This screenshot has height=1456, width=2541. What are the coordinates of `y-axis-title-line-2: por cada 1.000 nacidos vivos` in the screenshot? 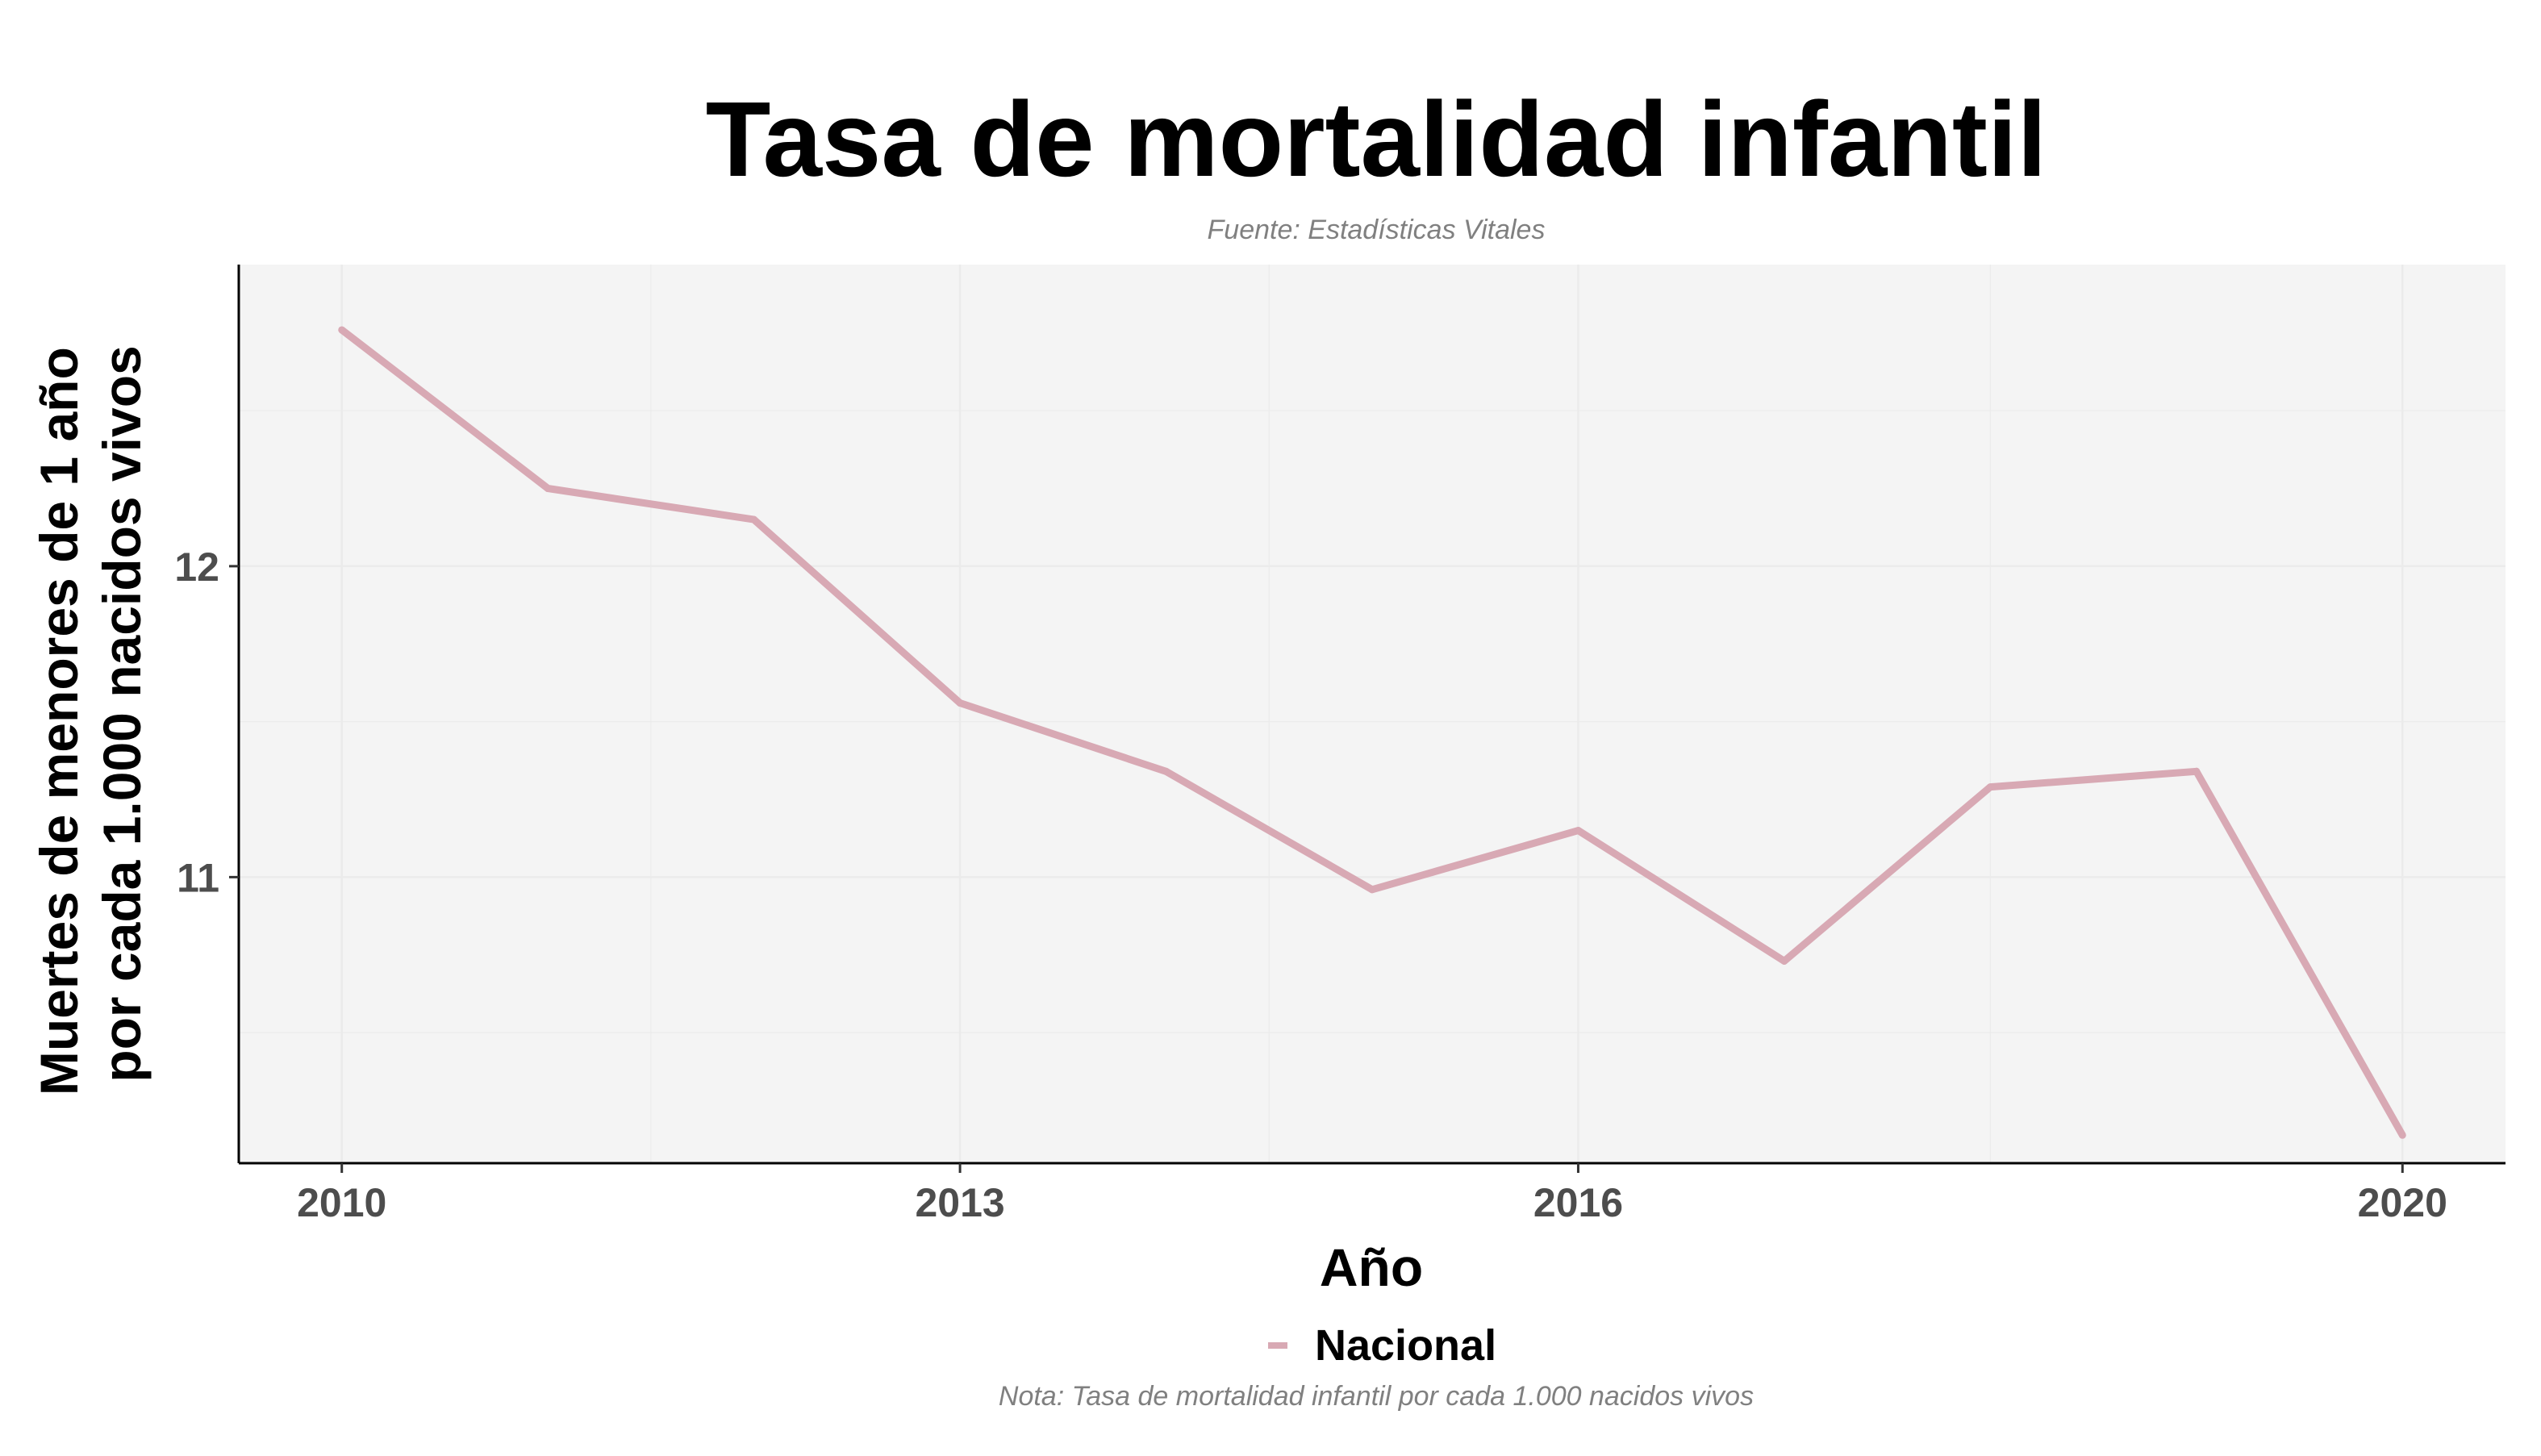 It's located at (122, 713).